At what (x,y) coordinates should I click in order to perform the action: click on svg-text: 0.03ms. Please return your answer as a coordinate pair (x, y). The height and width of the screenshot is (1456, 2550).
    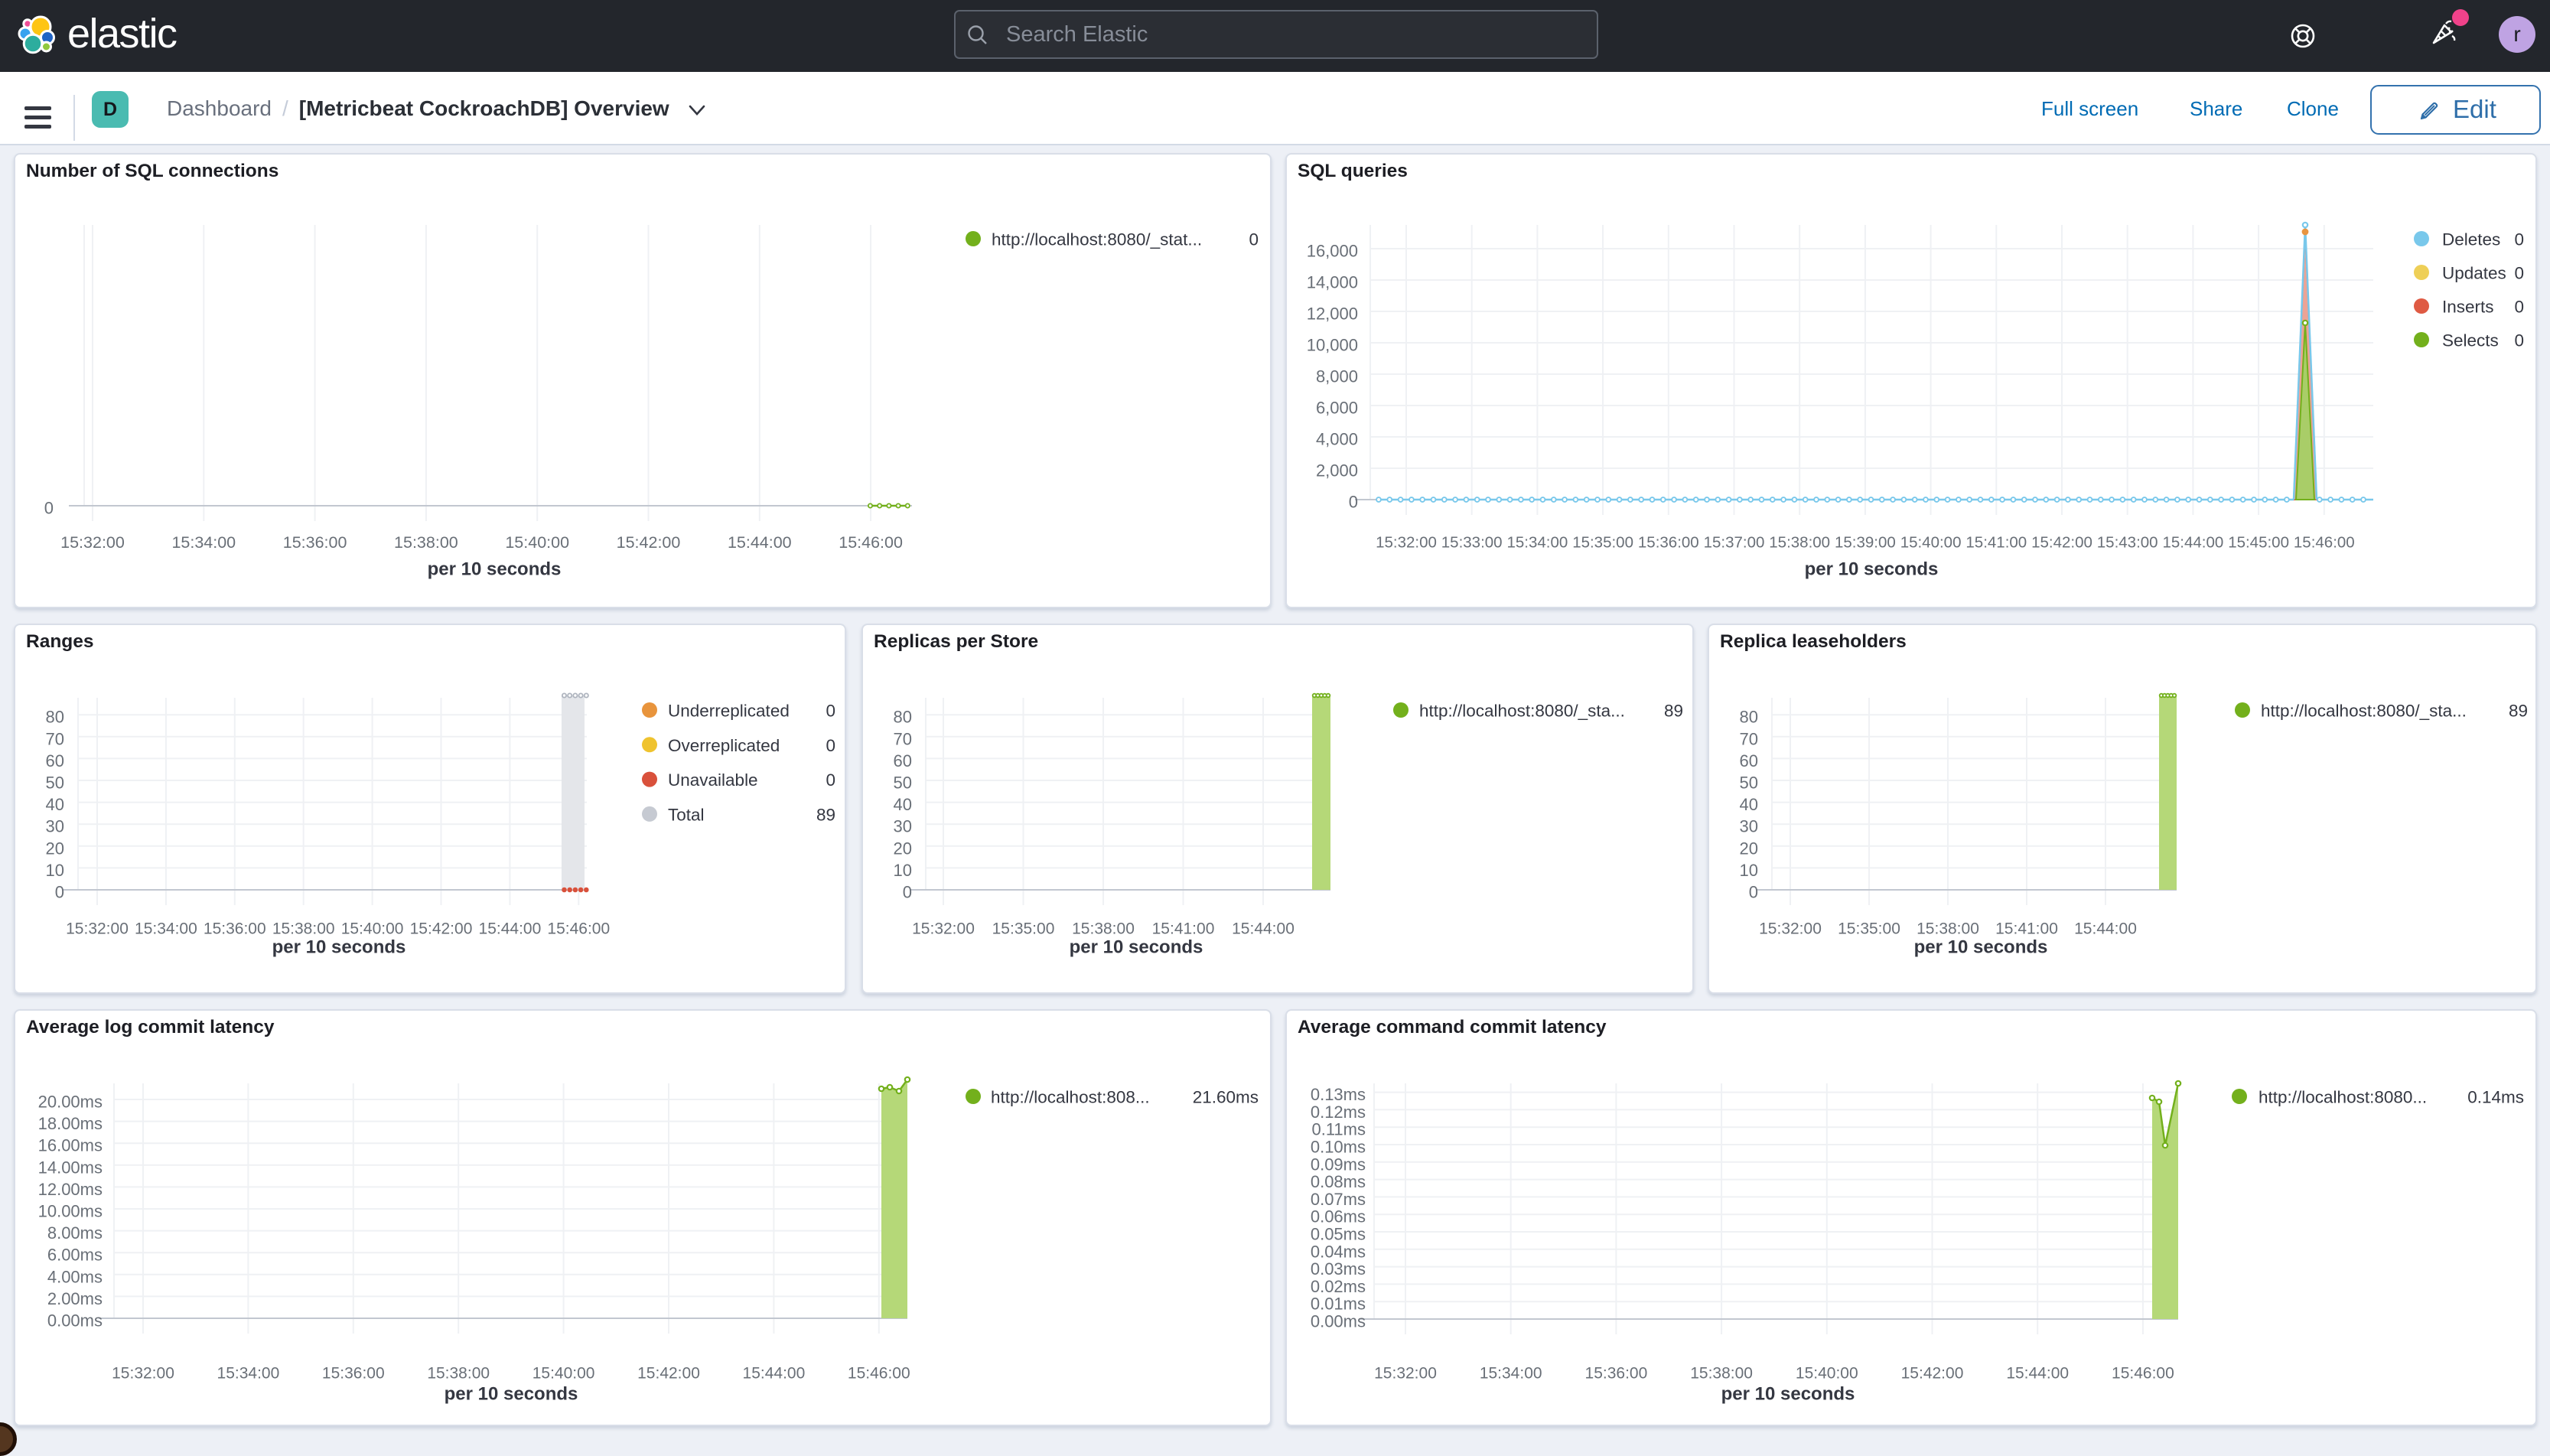
    Looking at the image, I should click on (1338, 1268).